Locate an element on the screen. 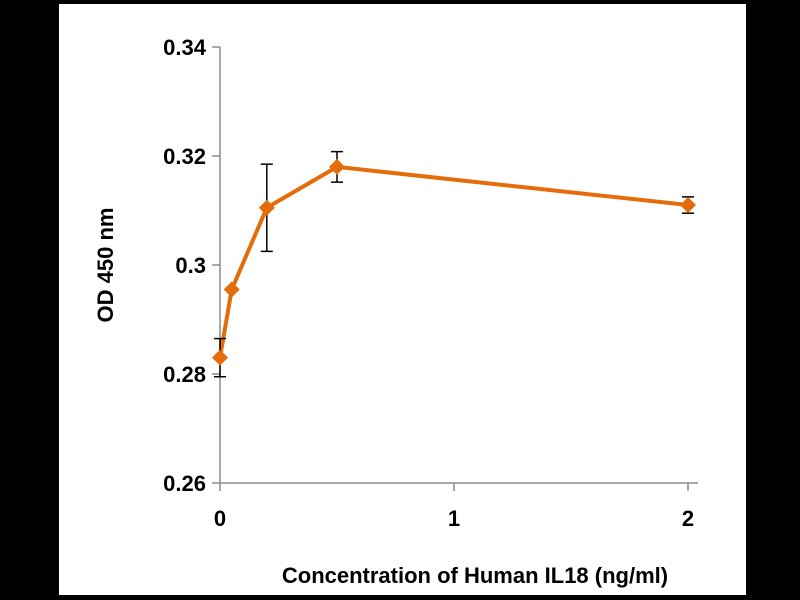  x-tick-label: 0 is located at coordinates (220, 518).